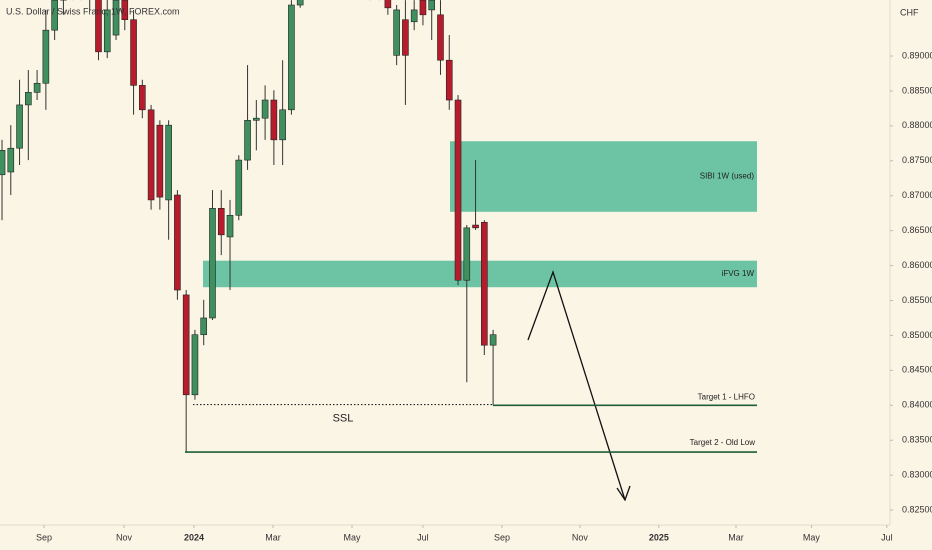 Image resolution: width=932 pixels, height=550 pixels. I want to click on y-tick-label: 0.85000, so click(917, 335).